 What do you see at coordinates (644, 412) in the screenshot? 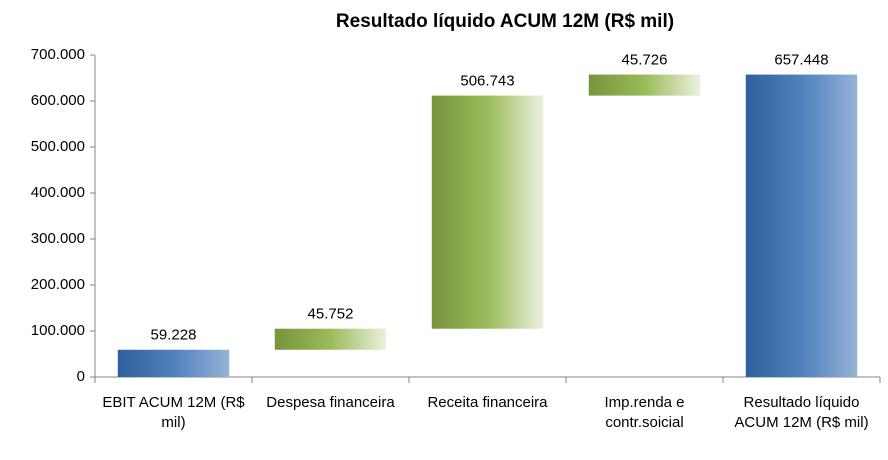
I see `x-tick-label: Imp.renda e contr.soicial` at bounding box center [644, 412].